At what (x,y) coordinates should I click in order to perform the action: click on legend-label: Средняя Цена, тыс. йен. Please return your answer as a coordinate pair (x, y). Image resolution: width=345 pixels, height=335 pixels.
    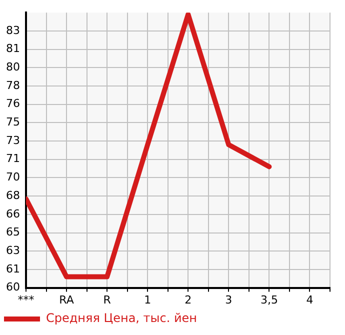
    Looking at the image, I should click on (122, 318).